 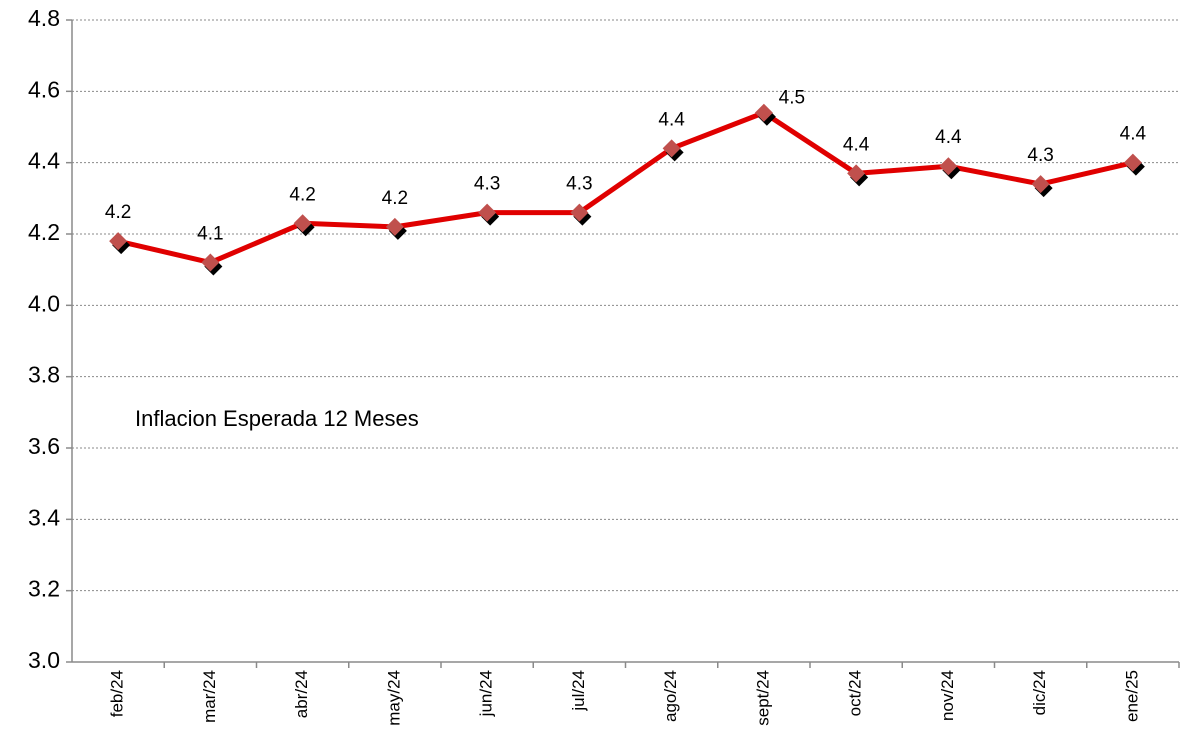 What do you see at coordinates (670, 696) in the screenshot?
I see `x-tick-label: ago/24` at bounding box center [670, 696].